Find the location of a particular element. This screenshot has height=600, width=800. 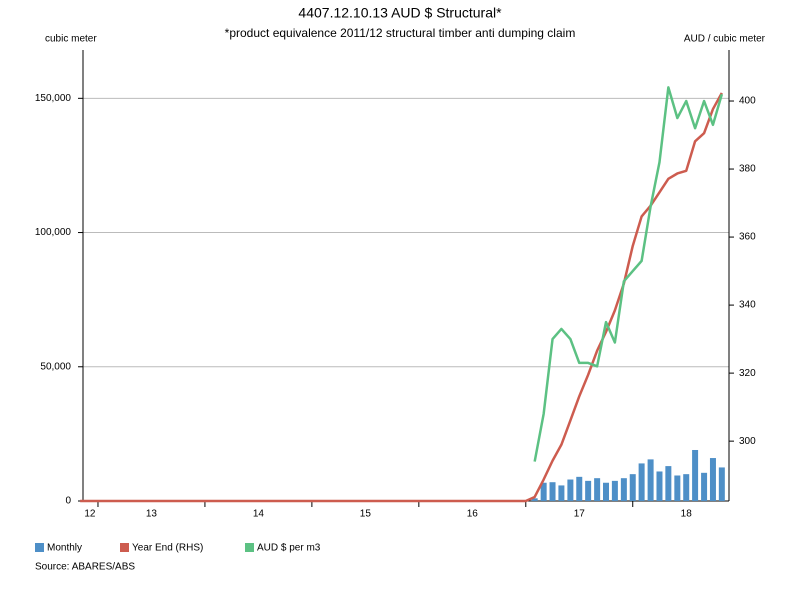

x-tick-label: 15 is located at coordinates (366, 514).